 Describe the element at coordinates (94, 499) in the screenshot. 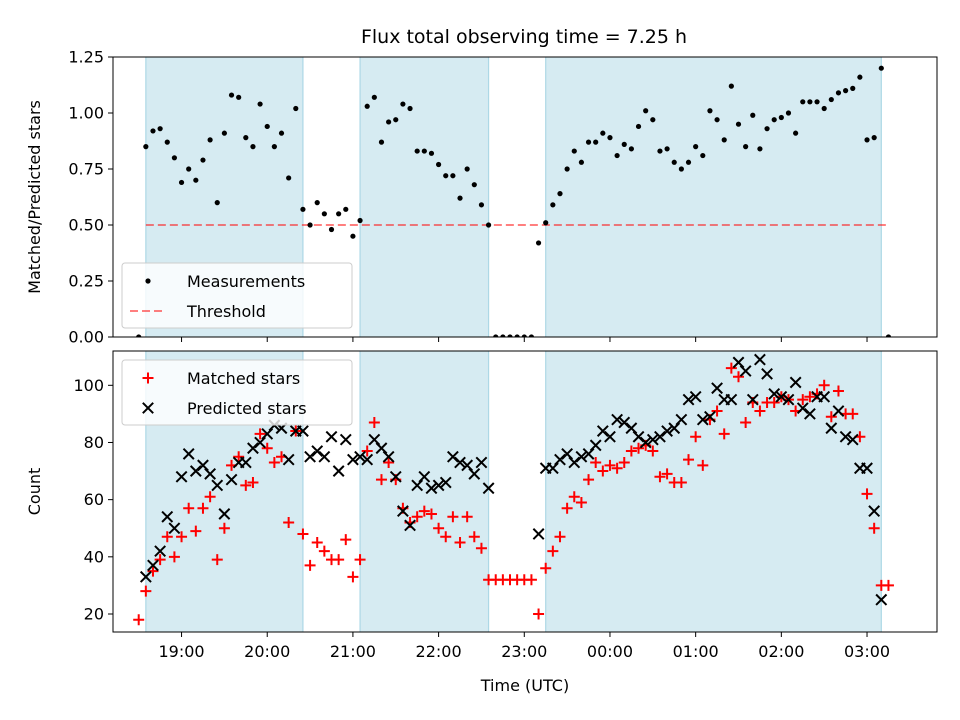

I see `y-tick-label: 60` at that location.